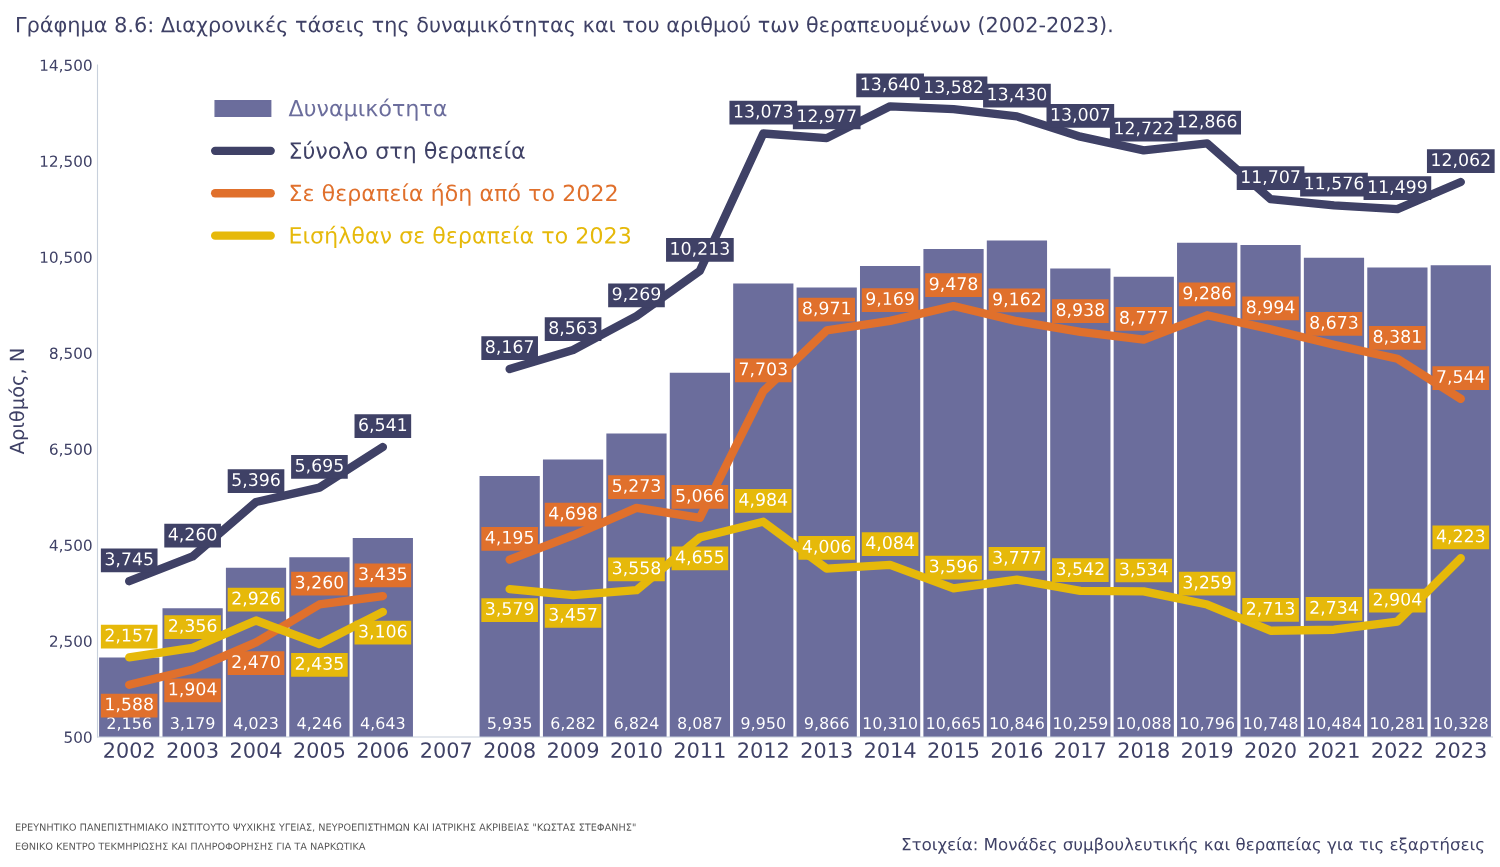 Image resolution: width=1500 pixels, height=867 pixels. Describe the element at coordinates (1397, 724) in the screenshot. I see `data-label: 10,281` at that location.